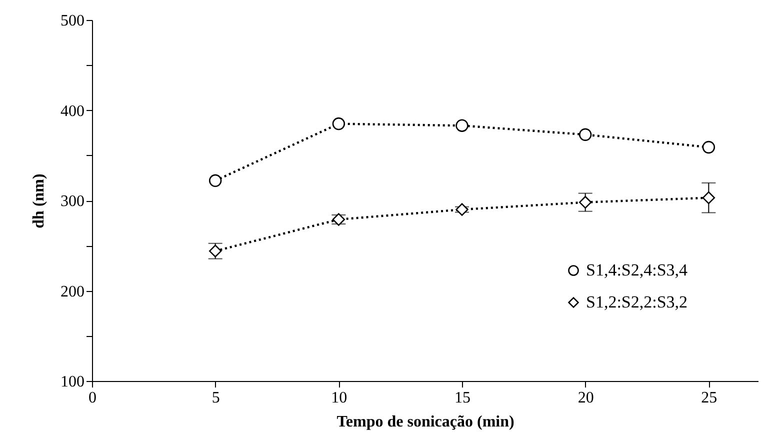 The image size is (763, 434). I want to click on x-tick-label: 5, so click(216, 398).